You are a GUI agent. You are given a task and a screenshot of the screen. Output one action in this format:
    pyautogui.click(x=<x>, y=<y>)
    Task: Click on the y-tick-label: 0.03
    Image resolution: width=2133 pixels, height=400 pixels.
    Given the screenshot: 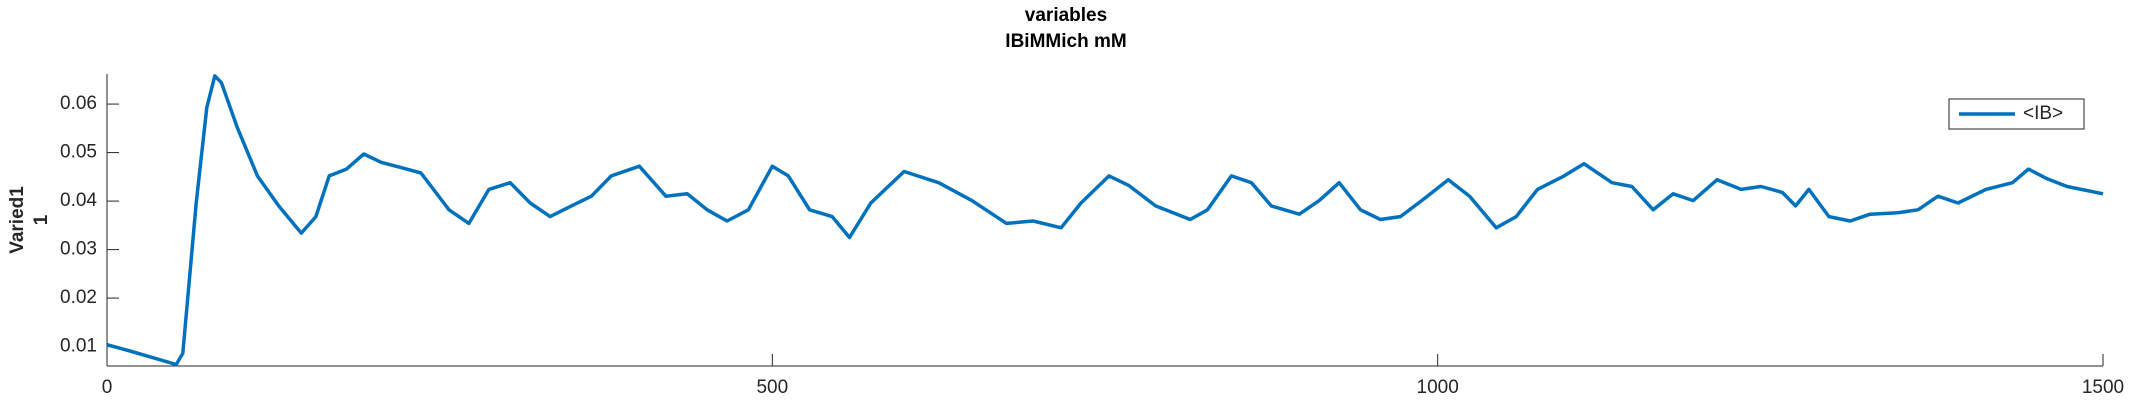 What is the action you would take?
    pyautogui.click(x=78, y=249)
    